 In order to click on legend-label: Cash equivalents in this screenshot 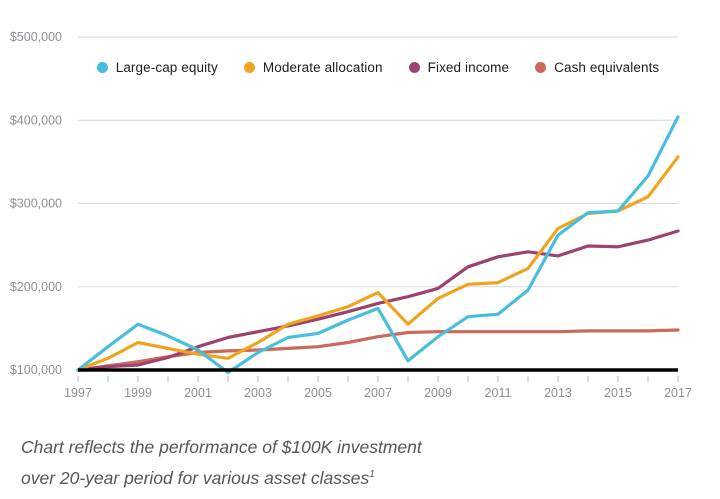, I will do `click(607, 67)`.